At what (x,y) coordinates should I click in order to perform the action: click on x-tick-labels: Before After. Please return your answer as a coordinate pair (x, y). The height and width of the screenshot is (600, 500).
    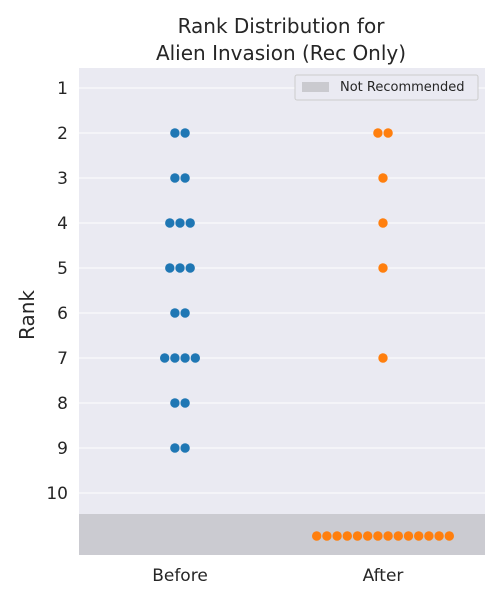
    Looking at the image, I should click on (277, 576).